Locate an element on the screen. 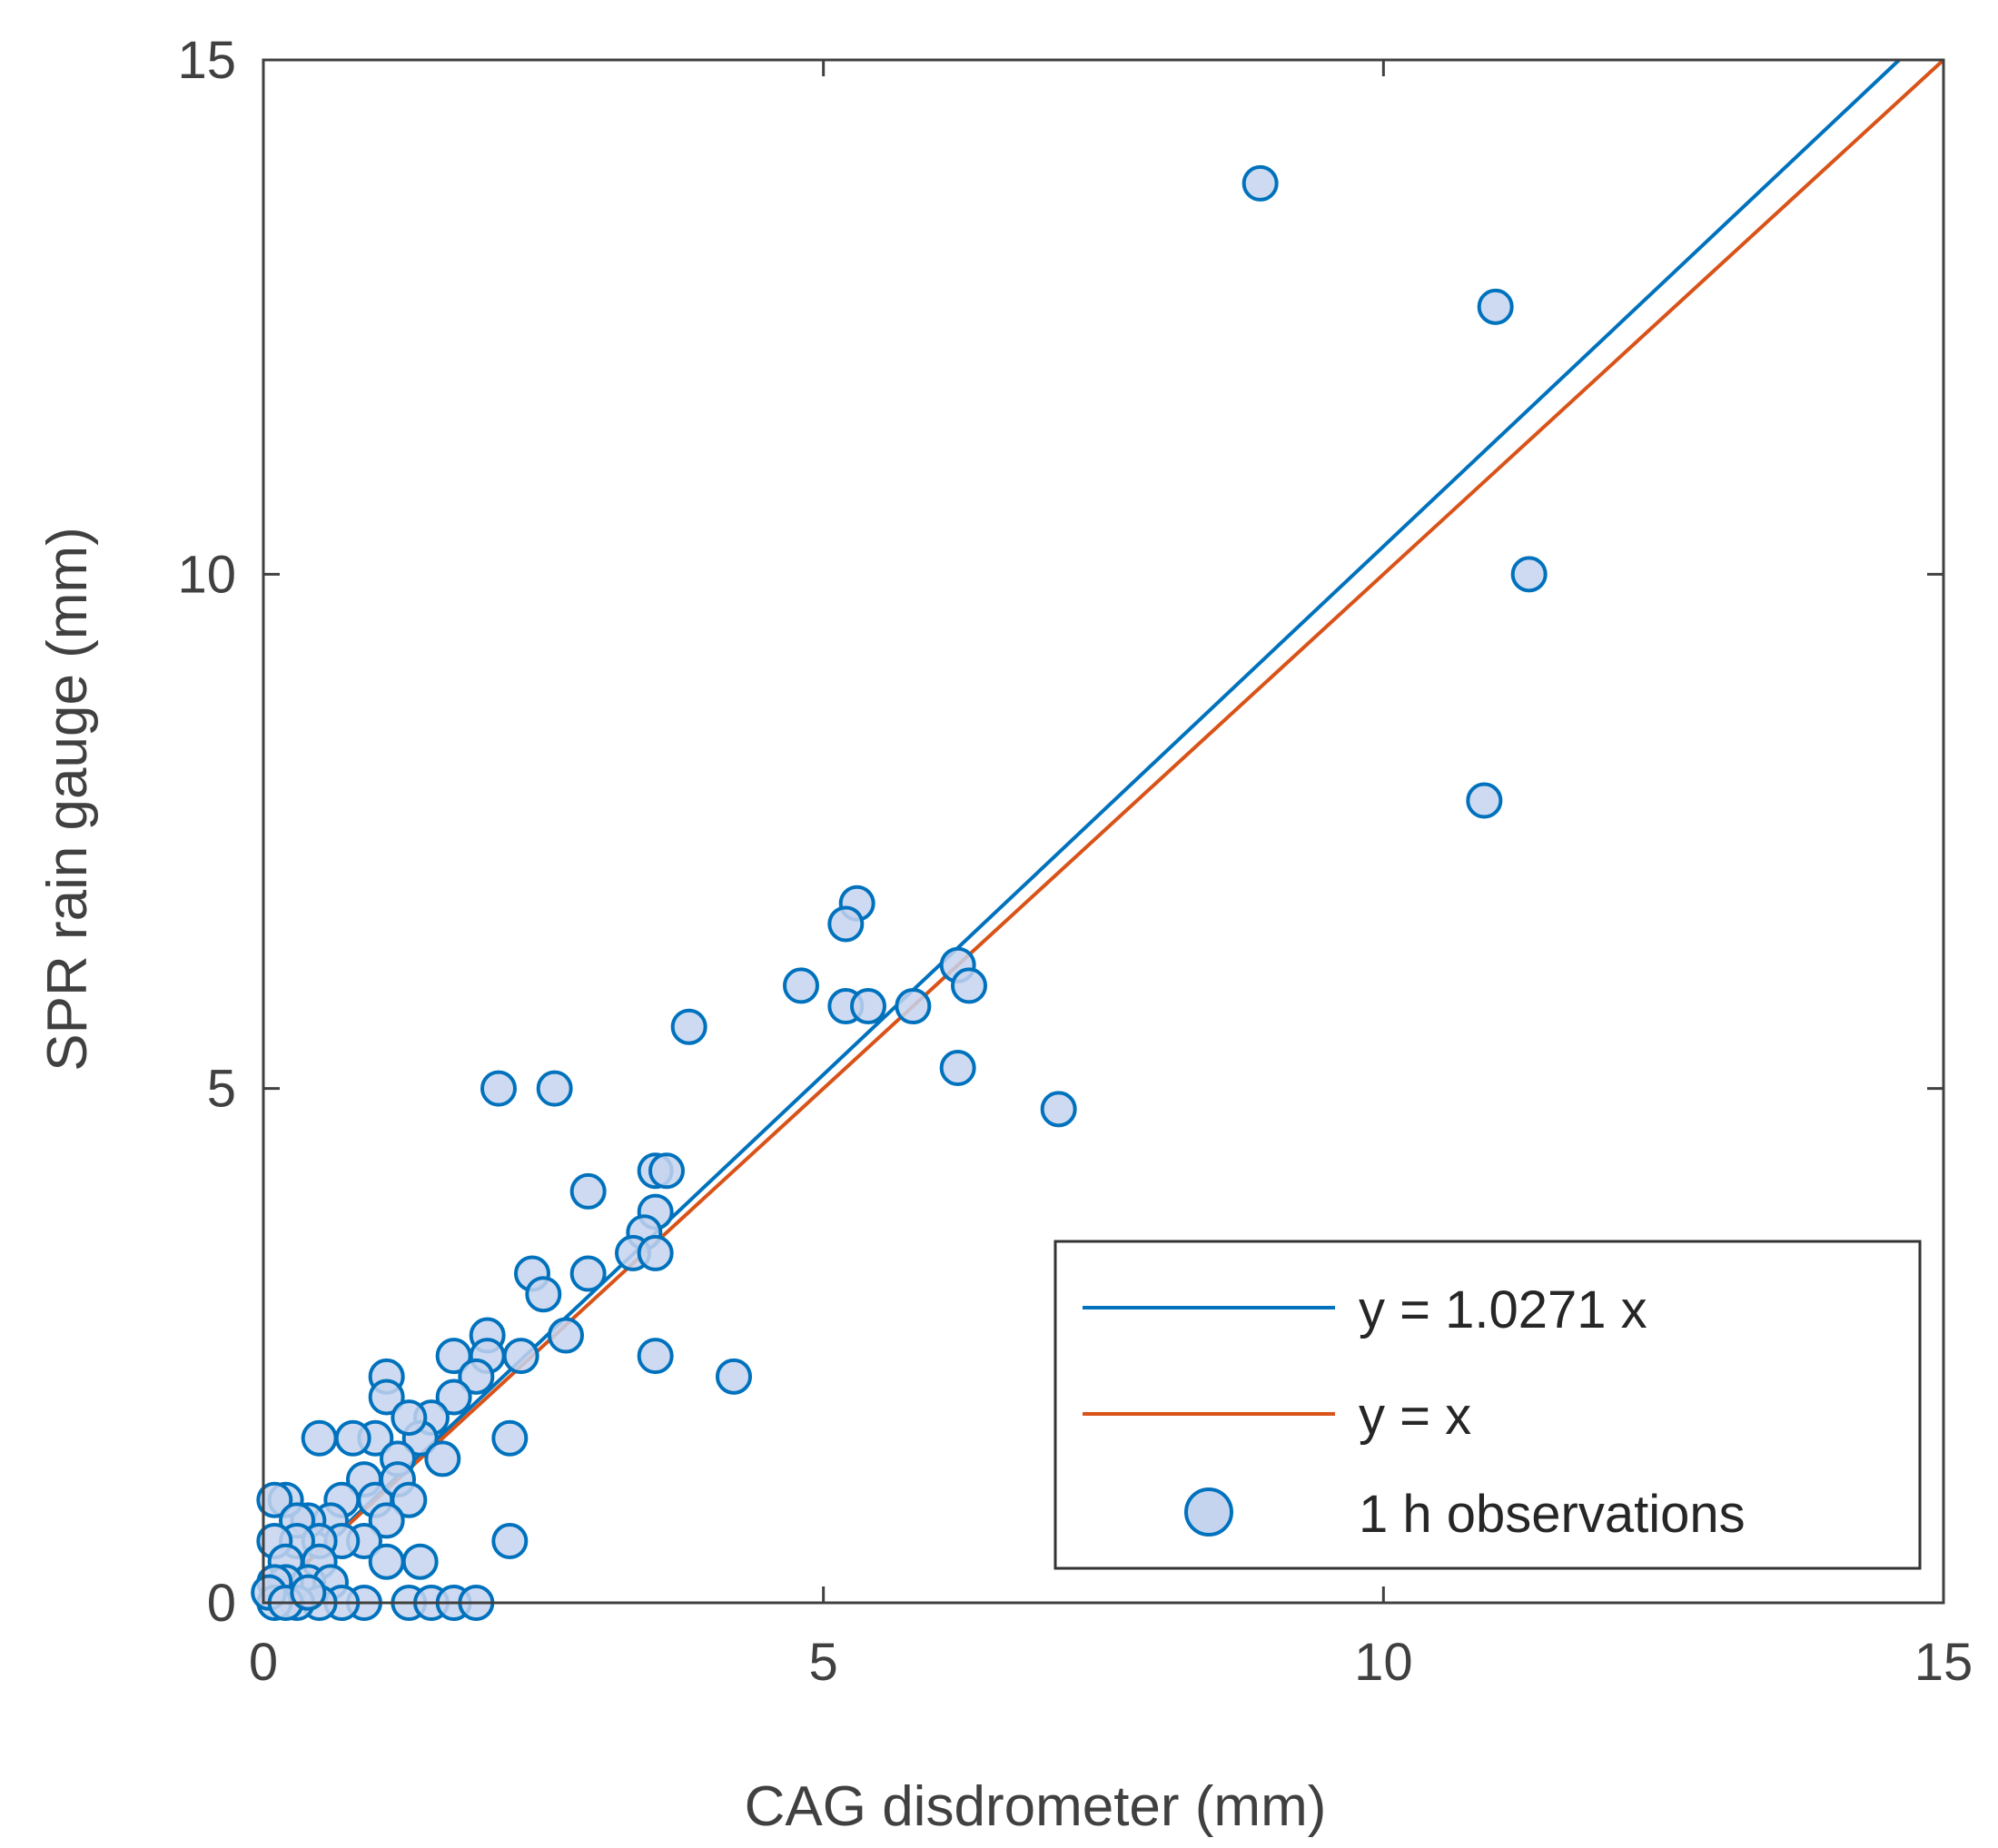  y-tick-label: 0 is located at coordinates (221, 1604).